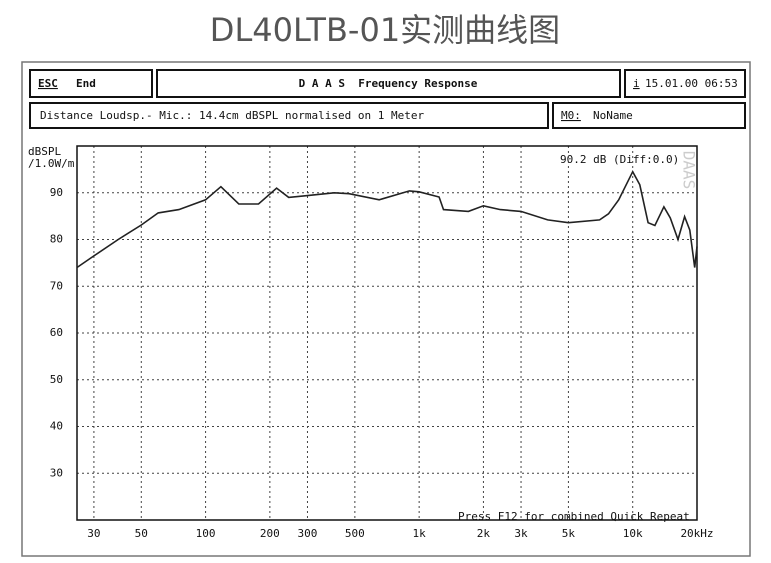 This screenshot has width=771, height=563. Describe the element at coordinates (56, 192) in the screenshot. I see `y-tick-label: 90` at that location.